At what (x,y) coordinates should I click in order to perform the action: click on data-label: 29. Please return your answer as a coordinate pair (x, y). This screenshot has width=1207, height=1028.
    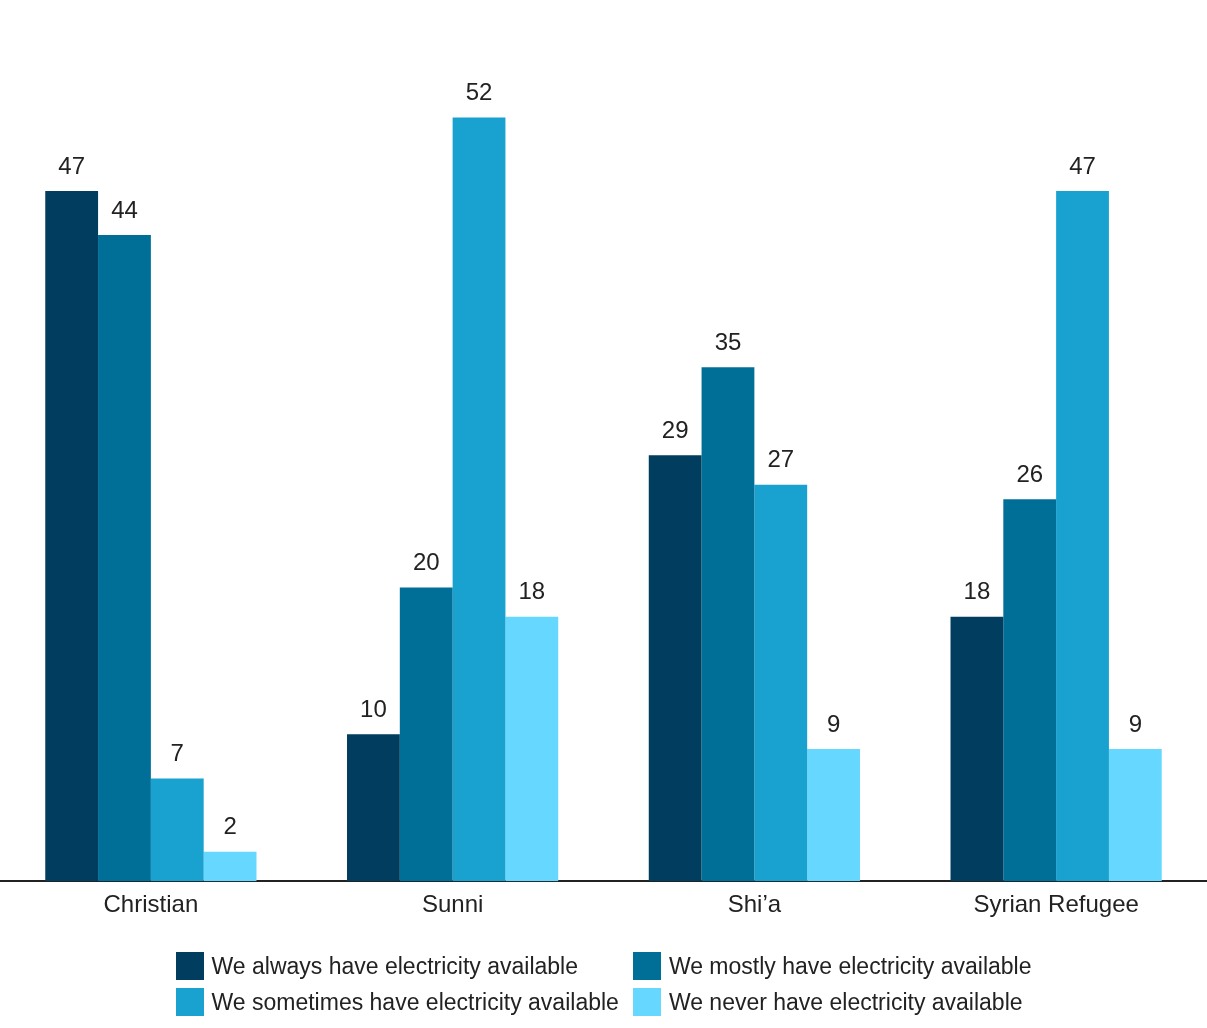
    Looking at the image, I should click on (675, 429).